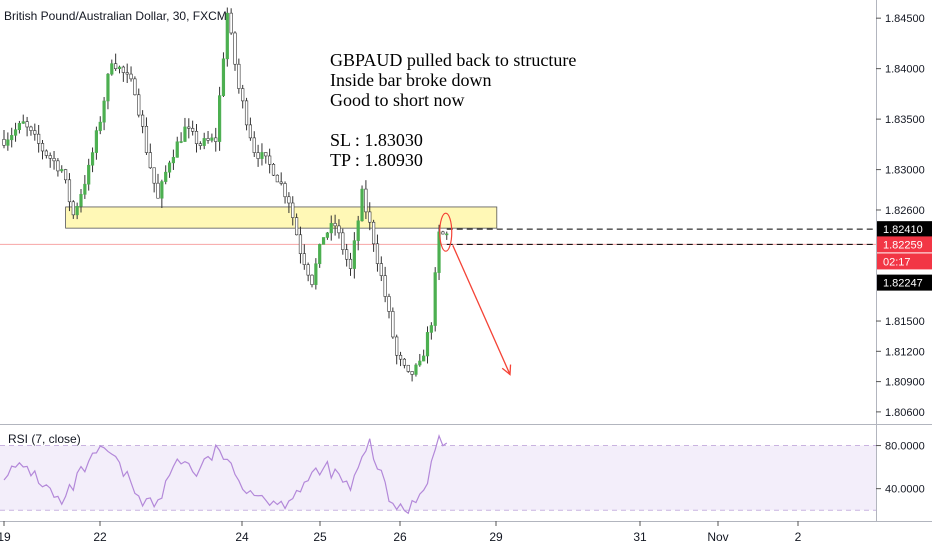  I want to click on time-tick-label: 19, so click(5, 537).